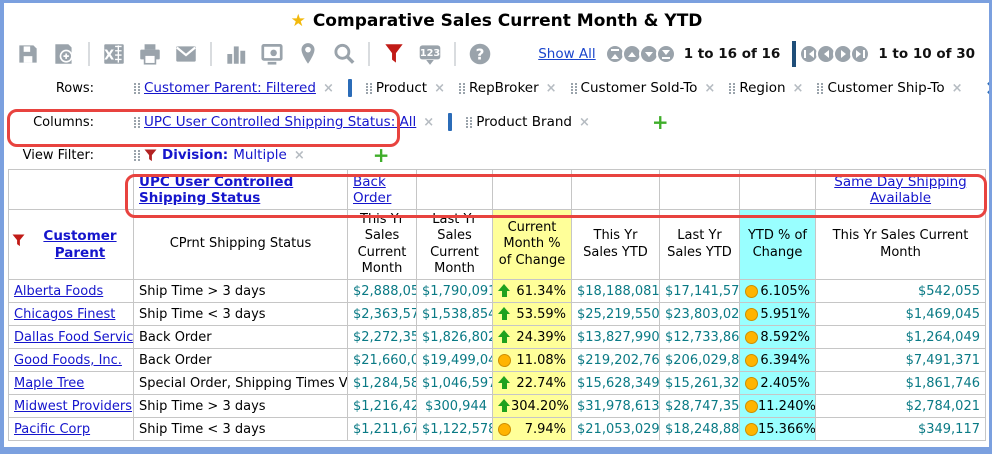 The width and height of the screenshot is (992, 454). I want to click on group-value-link-back-order: Back Order, so click(372, 189).